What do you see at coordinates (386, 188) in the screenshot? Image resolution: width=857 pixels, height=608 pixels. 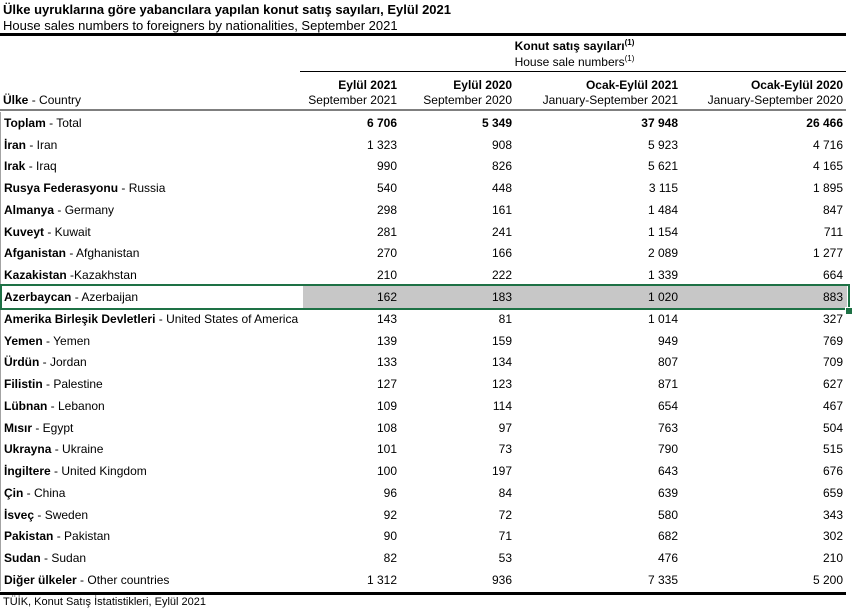 I see `value-cell-eylul-2021: 540` at bounding box center [386, 188].